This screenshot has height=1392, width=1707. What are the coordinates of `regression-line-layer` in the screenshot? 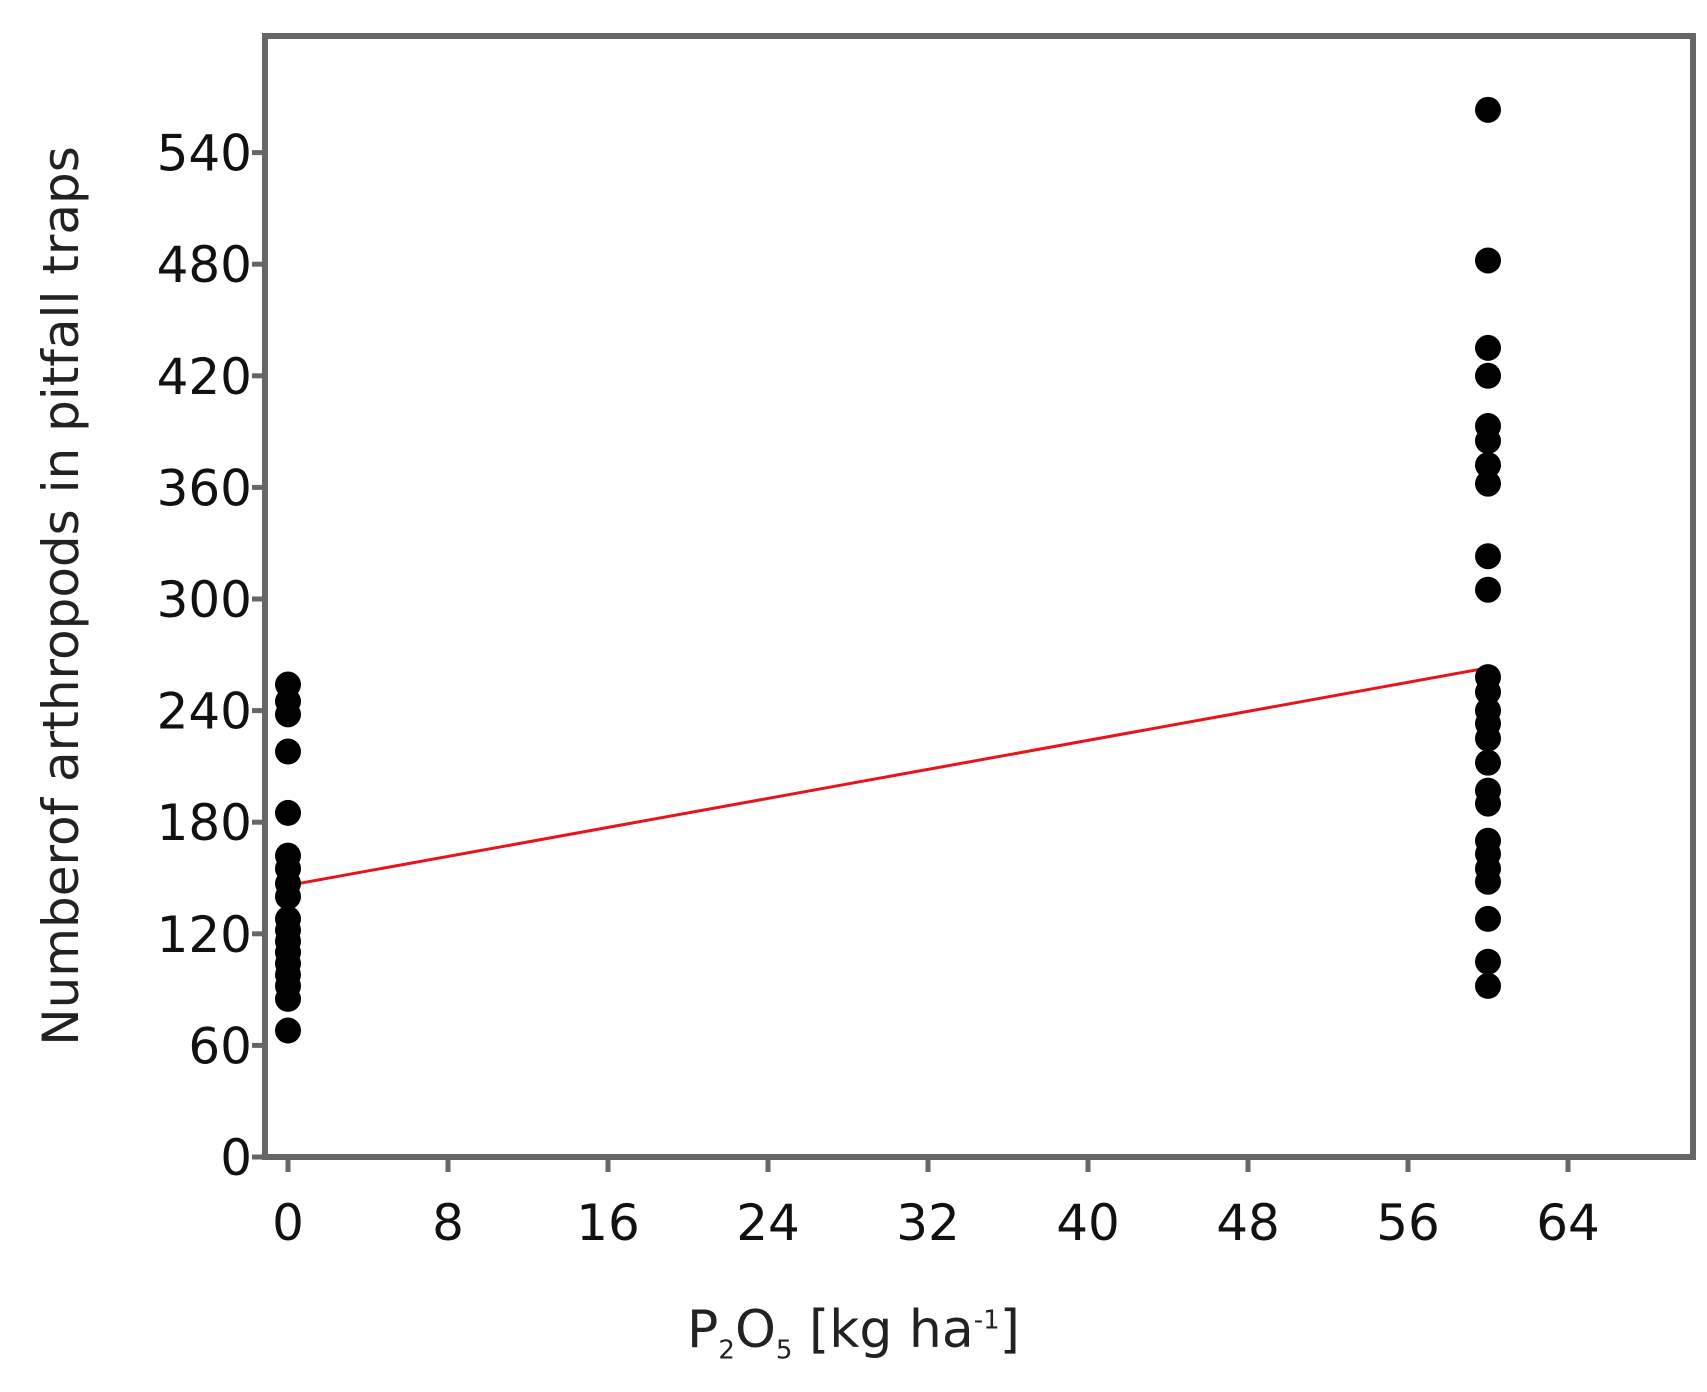 It's located at (888, 776).